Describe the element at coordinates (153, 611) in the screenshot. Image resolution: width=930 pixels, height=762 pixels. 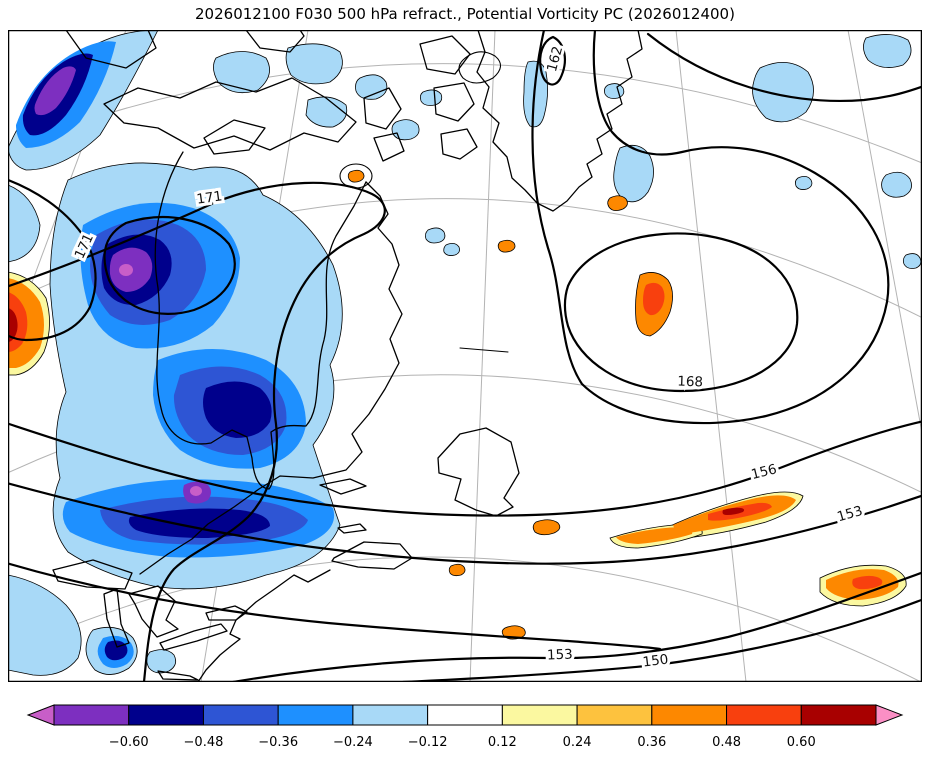
I see `coastline-lake-huron` at that location.